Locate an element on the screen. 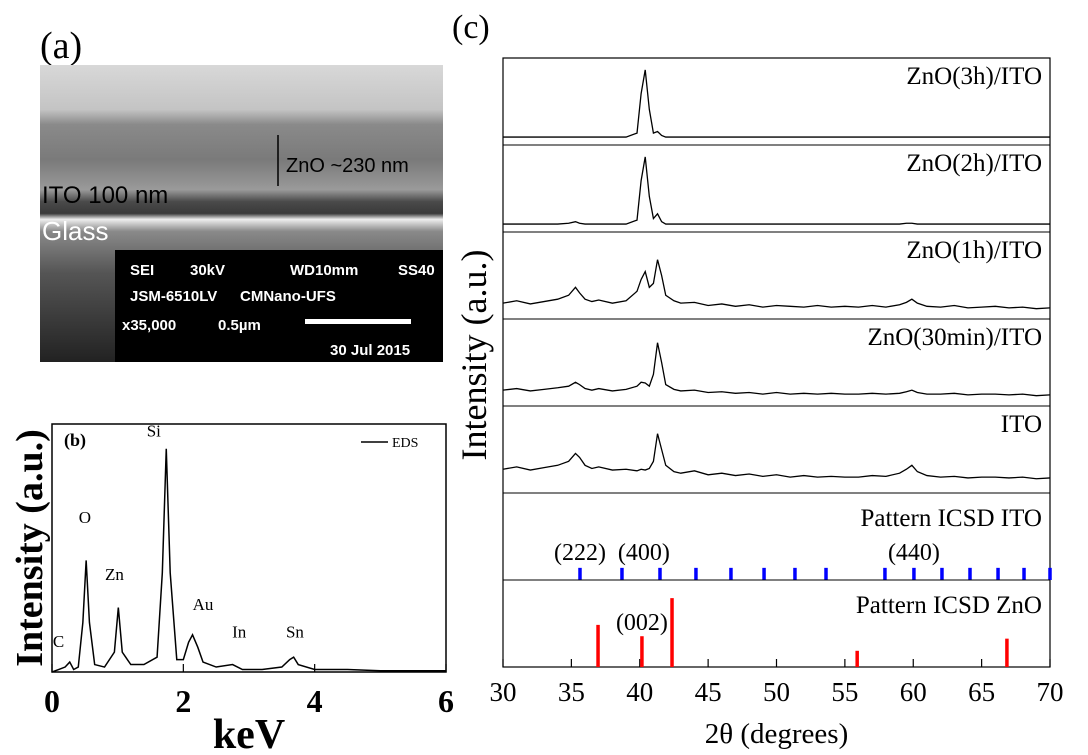 This screenshot has height=755, width=1088. layer-label: Glass is located at coordinates (75, 231).